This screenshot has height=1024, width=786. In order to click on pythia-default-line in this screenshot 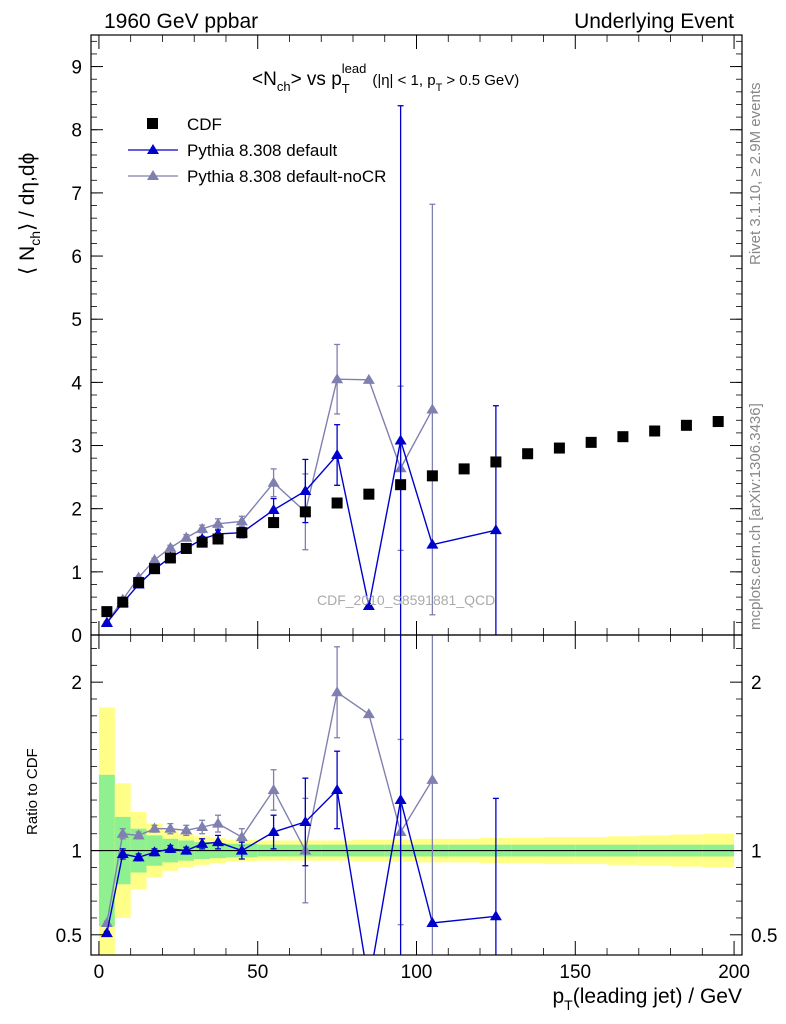, I will do `click(301, 532)`.